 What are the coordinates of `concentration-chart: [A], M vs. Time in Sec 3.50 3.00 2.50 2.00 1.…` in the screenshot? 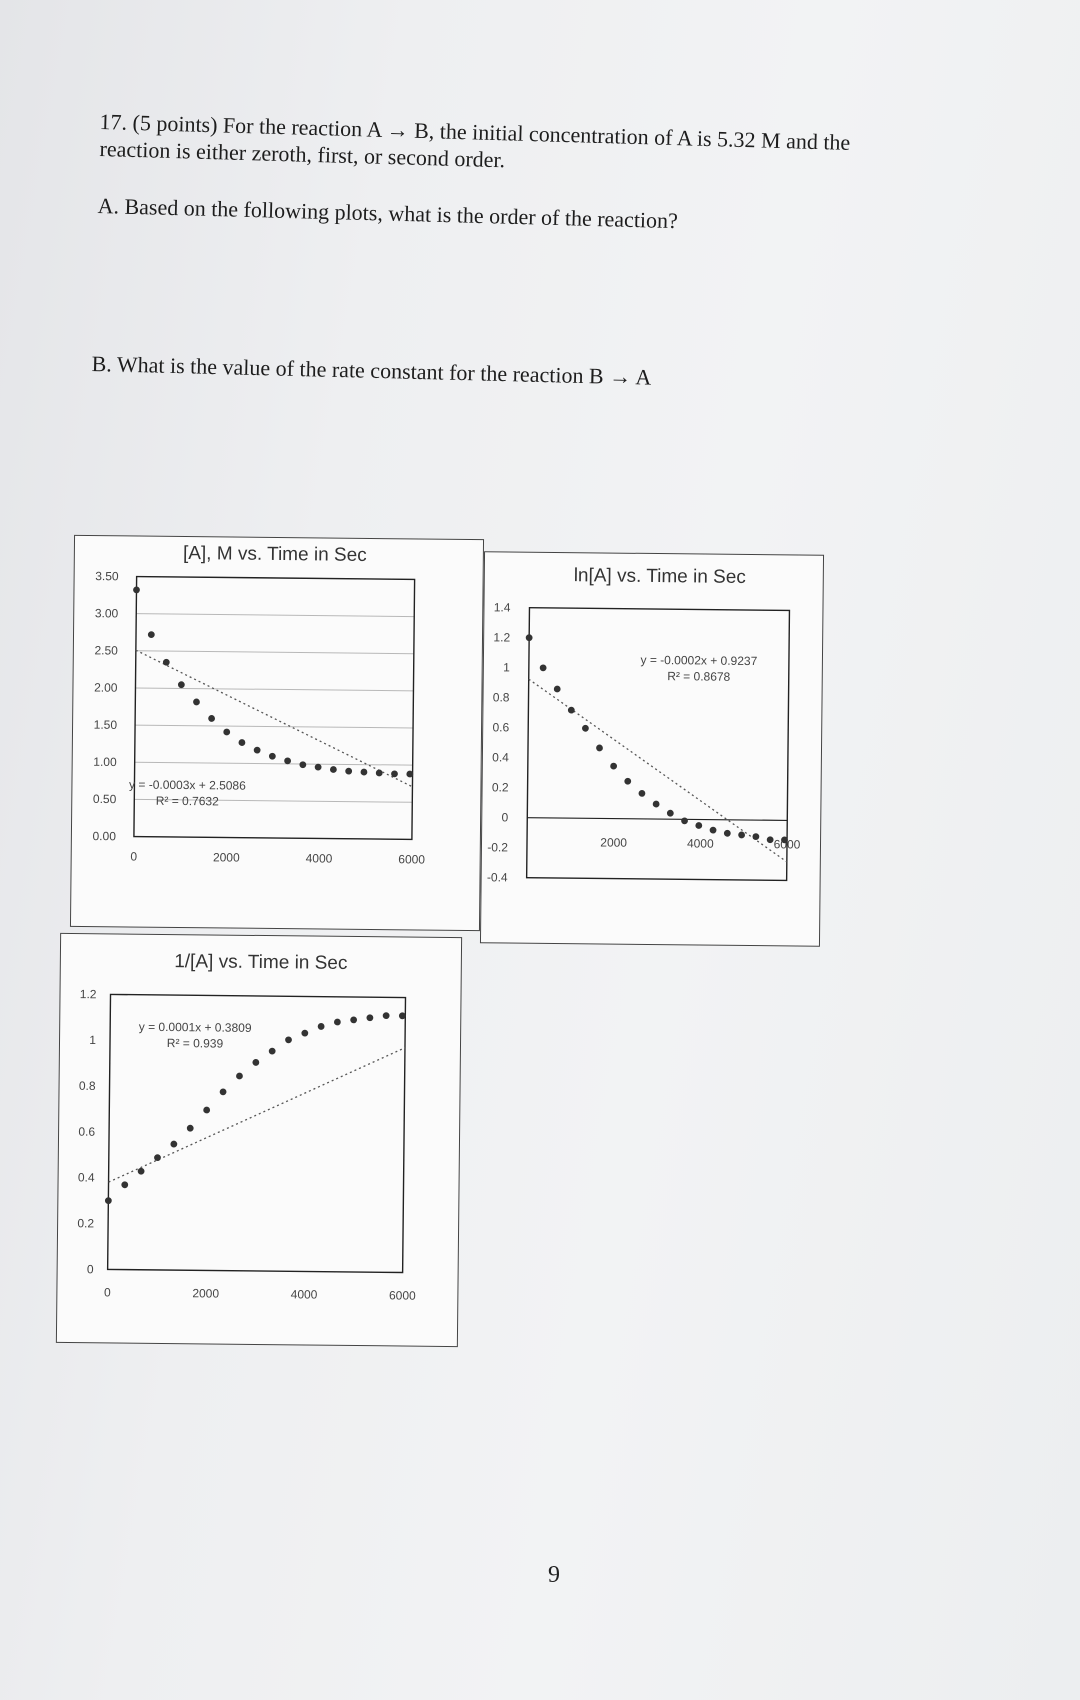 It's located at (277, 733).